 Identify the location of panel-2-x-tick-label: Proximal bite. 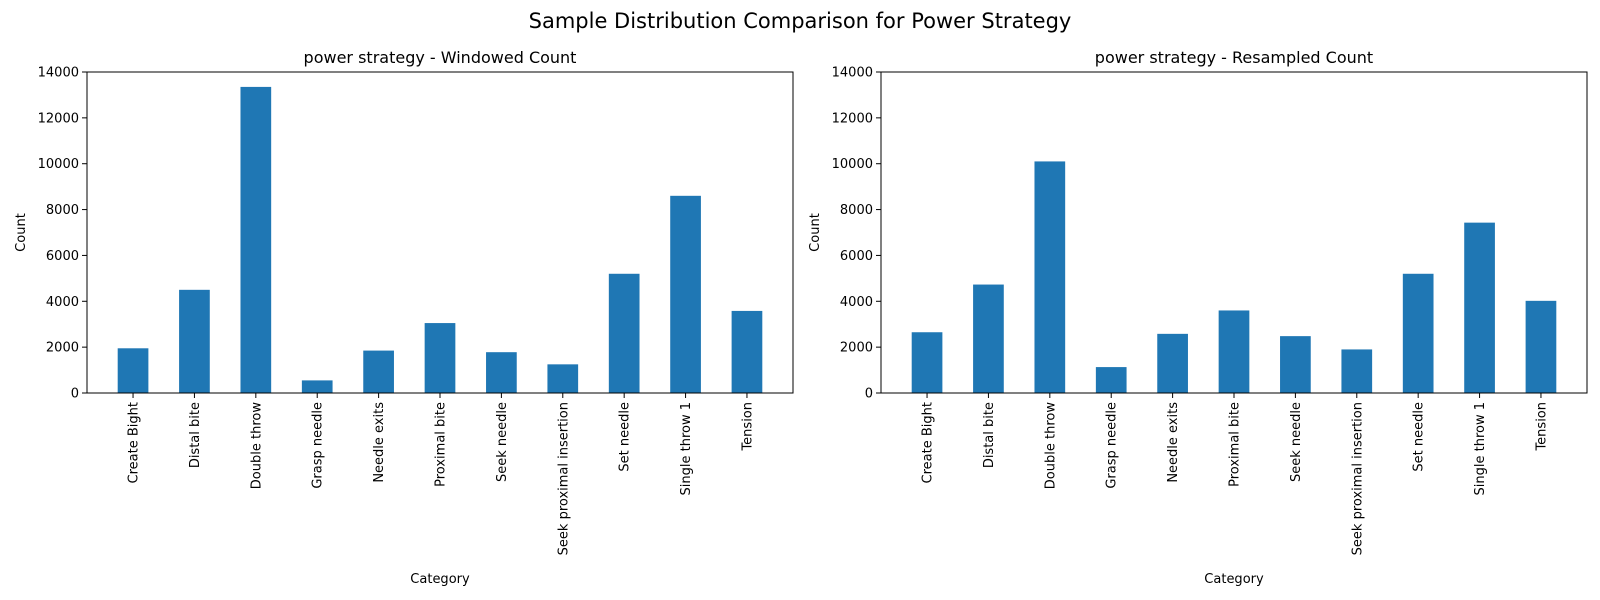
(1235, 444).